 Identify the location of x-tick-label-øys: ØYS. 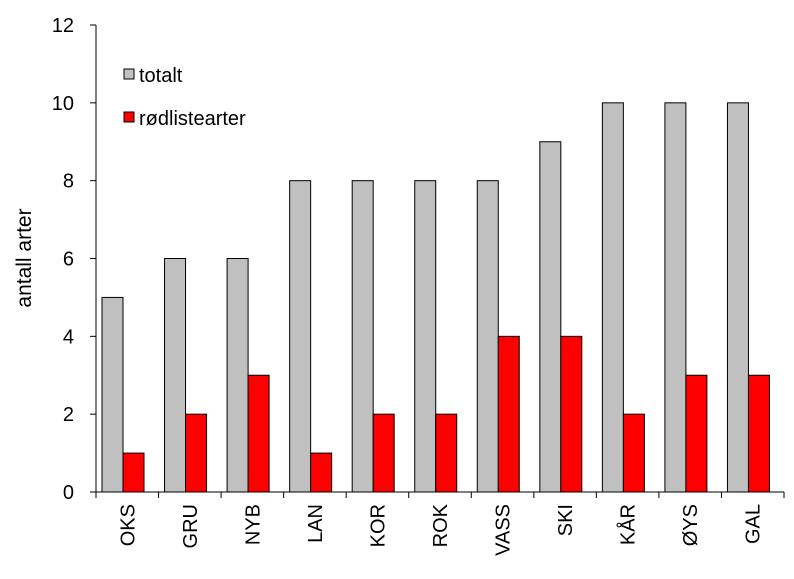
(691, 525).